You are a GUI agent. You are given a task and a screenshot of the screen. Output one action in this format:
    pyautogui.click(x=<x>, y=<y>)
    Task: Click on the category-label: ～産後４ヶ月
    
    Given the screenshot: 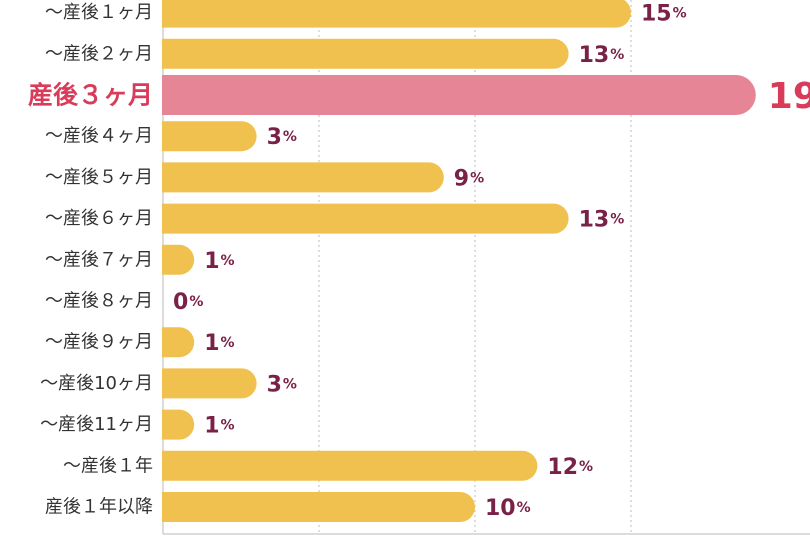 What is the action you would take?
    pyautogui.click(x=99, y=136)
    